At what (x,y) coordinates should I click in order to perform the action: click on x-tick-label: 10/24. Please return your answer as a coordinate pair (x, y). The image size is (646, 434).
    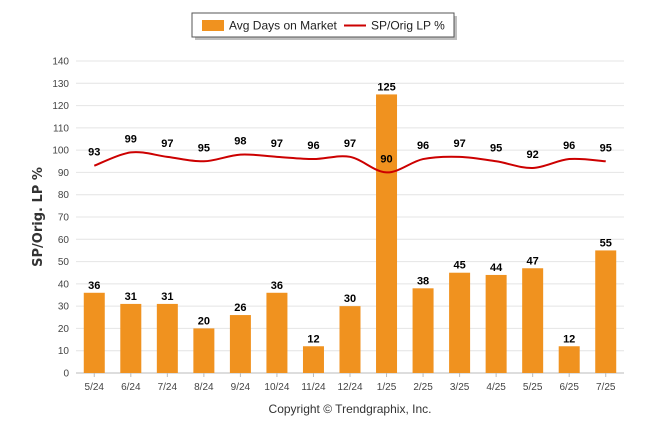
    Looking at the image, I should click on (276, 387).